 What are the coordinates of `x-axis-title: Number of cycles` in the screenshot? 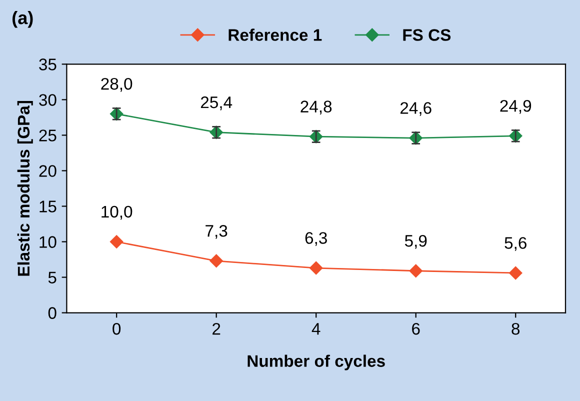 It's located at (316, 362).